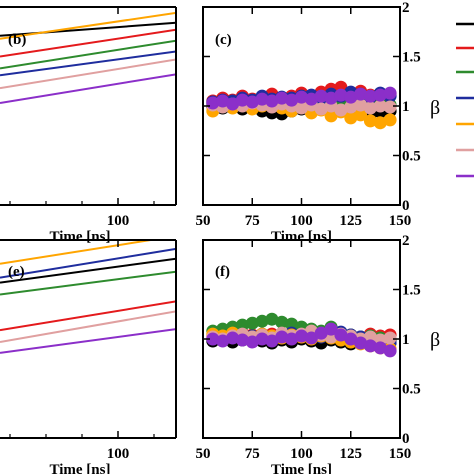 Image resolution: width=474 pixels, height=474 pixels. What do you see at coordinates (203, 454) in the screenshot?
I see `x-tick-label: 50` at bounding box center [203, 454].